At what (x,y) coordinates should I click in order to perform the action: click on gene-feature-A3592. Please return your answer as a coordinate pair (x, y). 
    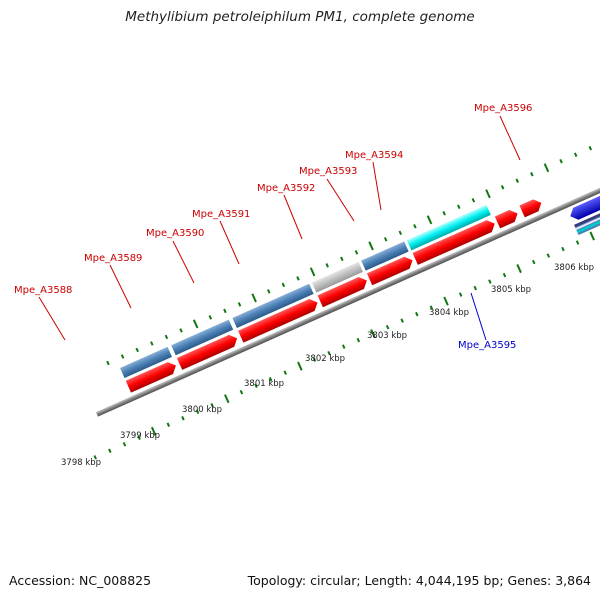
    Looking at the image, I should click on (448, 227).